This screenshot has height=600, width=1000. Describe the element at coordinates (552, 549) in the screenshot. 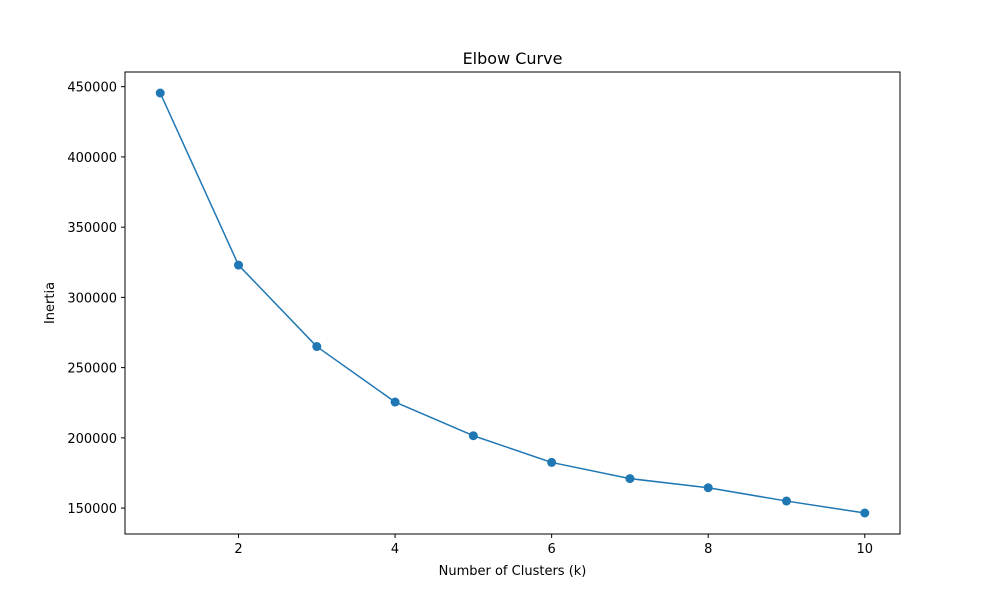

I see `x-tick-label: 6` at that location.